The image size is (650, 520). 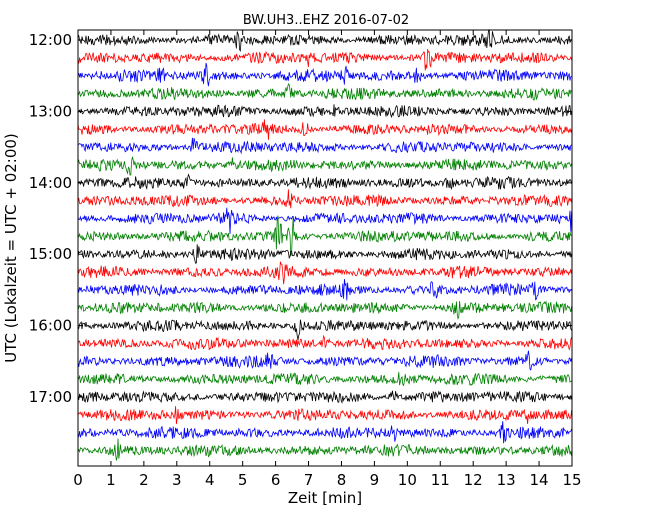 What do you see at coordinates (78, 480) in the screenshot?
I see `x-tick-label: 0` at bounding box center [78, 480].